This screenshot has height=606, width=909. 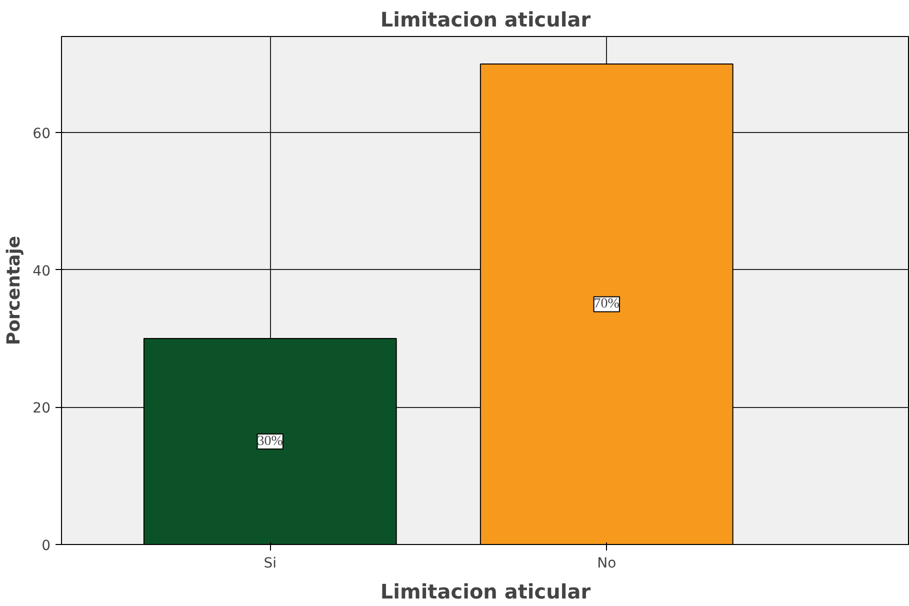 I want to click on y-tick-label: 20, so click(x=41, y=408).